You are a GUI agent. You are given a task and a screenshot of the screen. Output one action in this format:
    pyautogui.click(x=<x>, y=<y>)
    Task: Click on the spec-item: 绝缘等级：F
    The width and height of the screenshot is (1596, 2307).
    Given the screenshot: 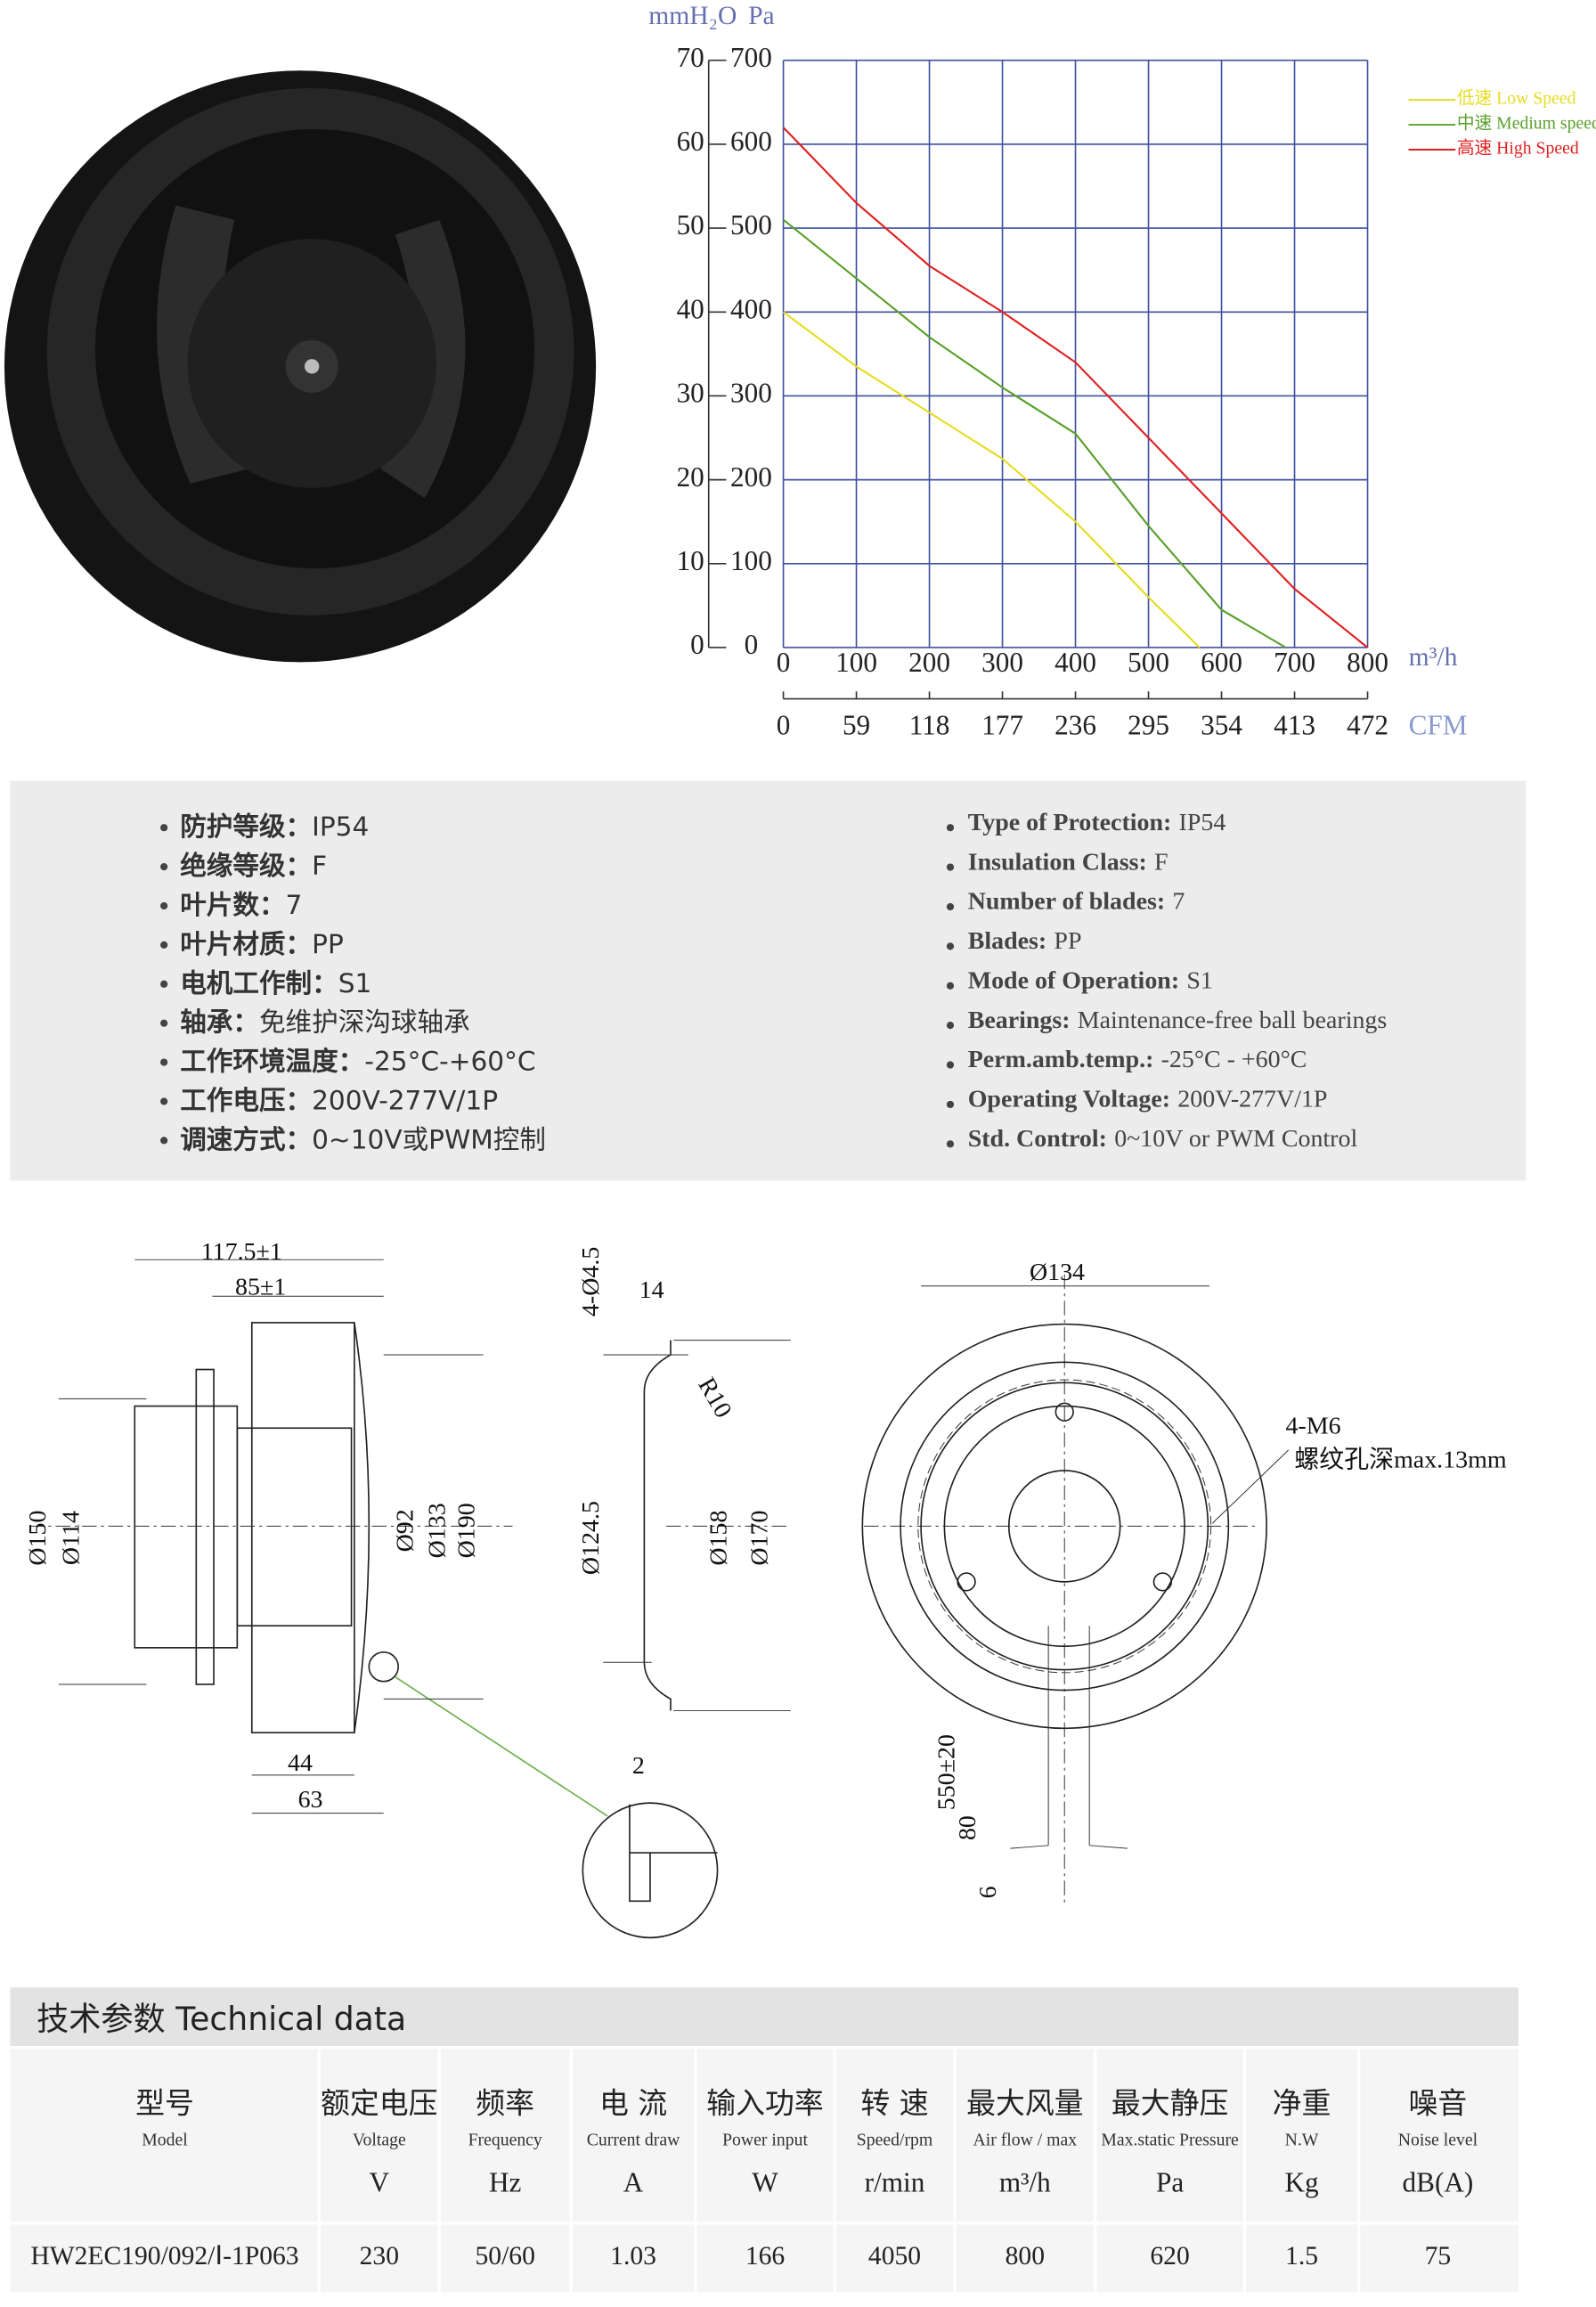 What is the action you would take?
    pyautogui.click(x=253, y=866)
    